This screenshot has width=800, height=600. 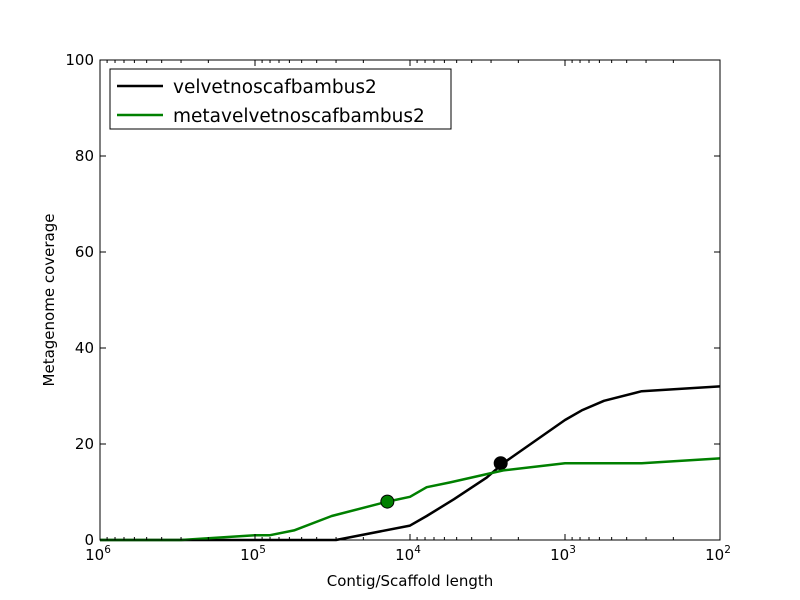 I want to click on legend-label-metavelvetnoscafbambus2: metavelvetnoscafbambus2, so click(x=299, y=116).